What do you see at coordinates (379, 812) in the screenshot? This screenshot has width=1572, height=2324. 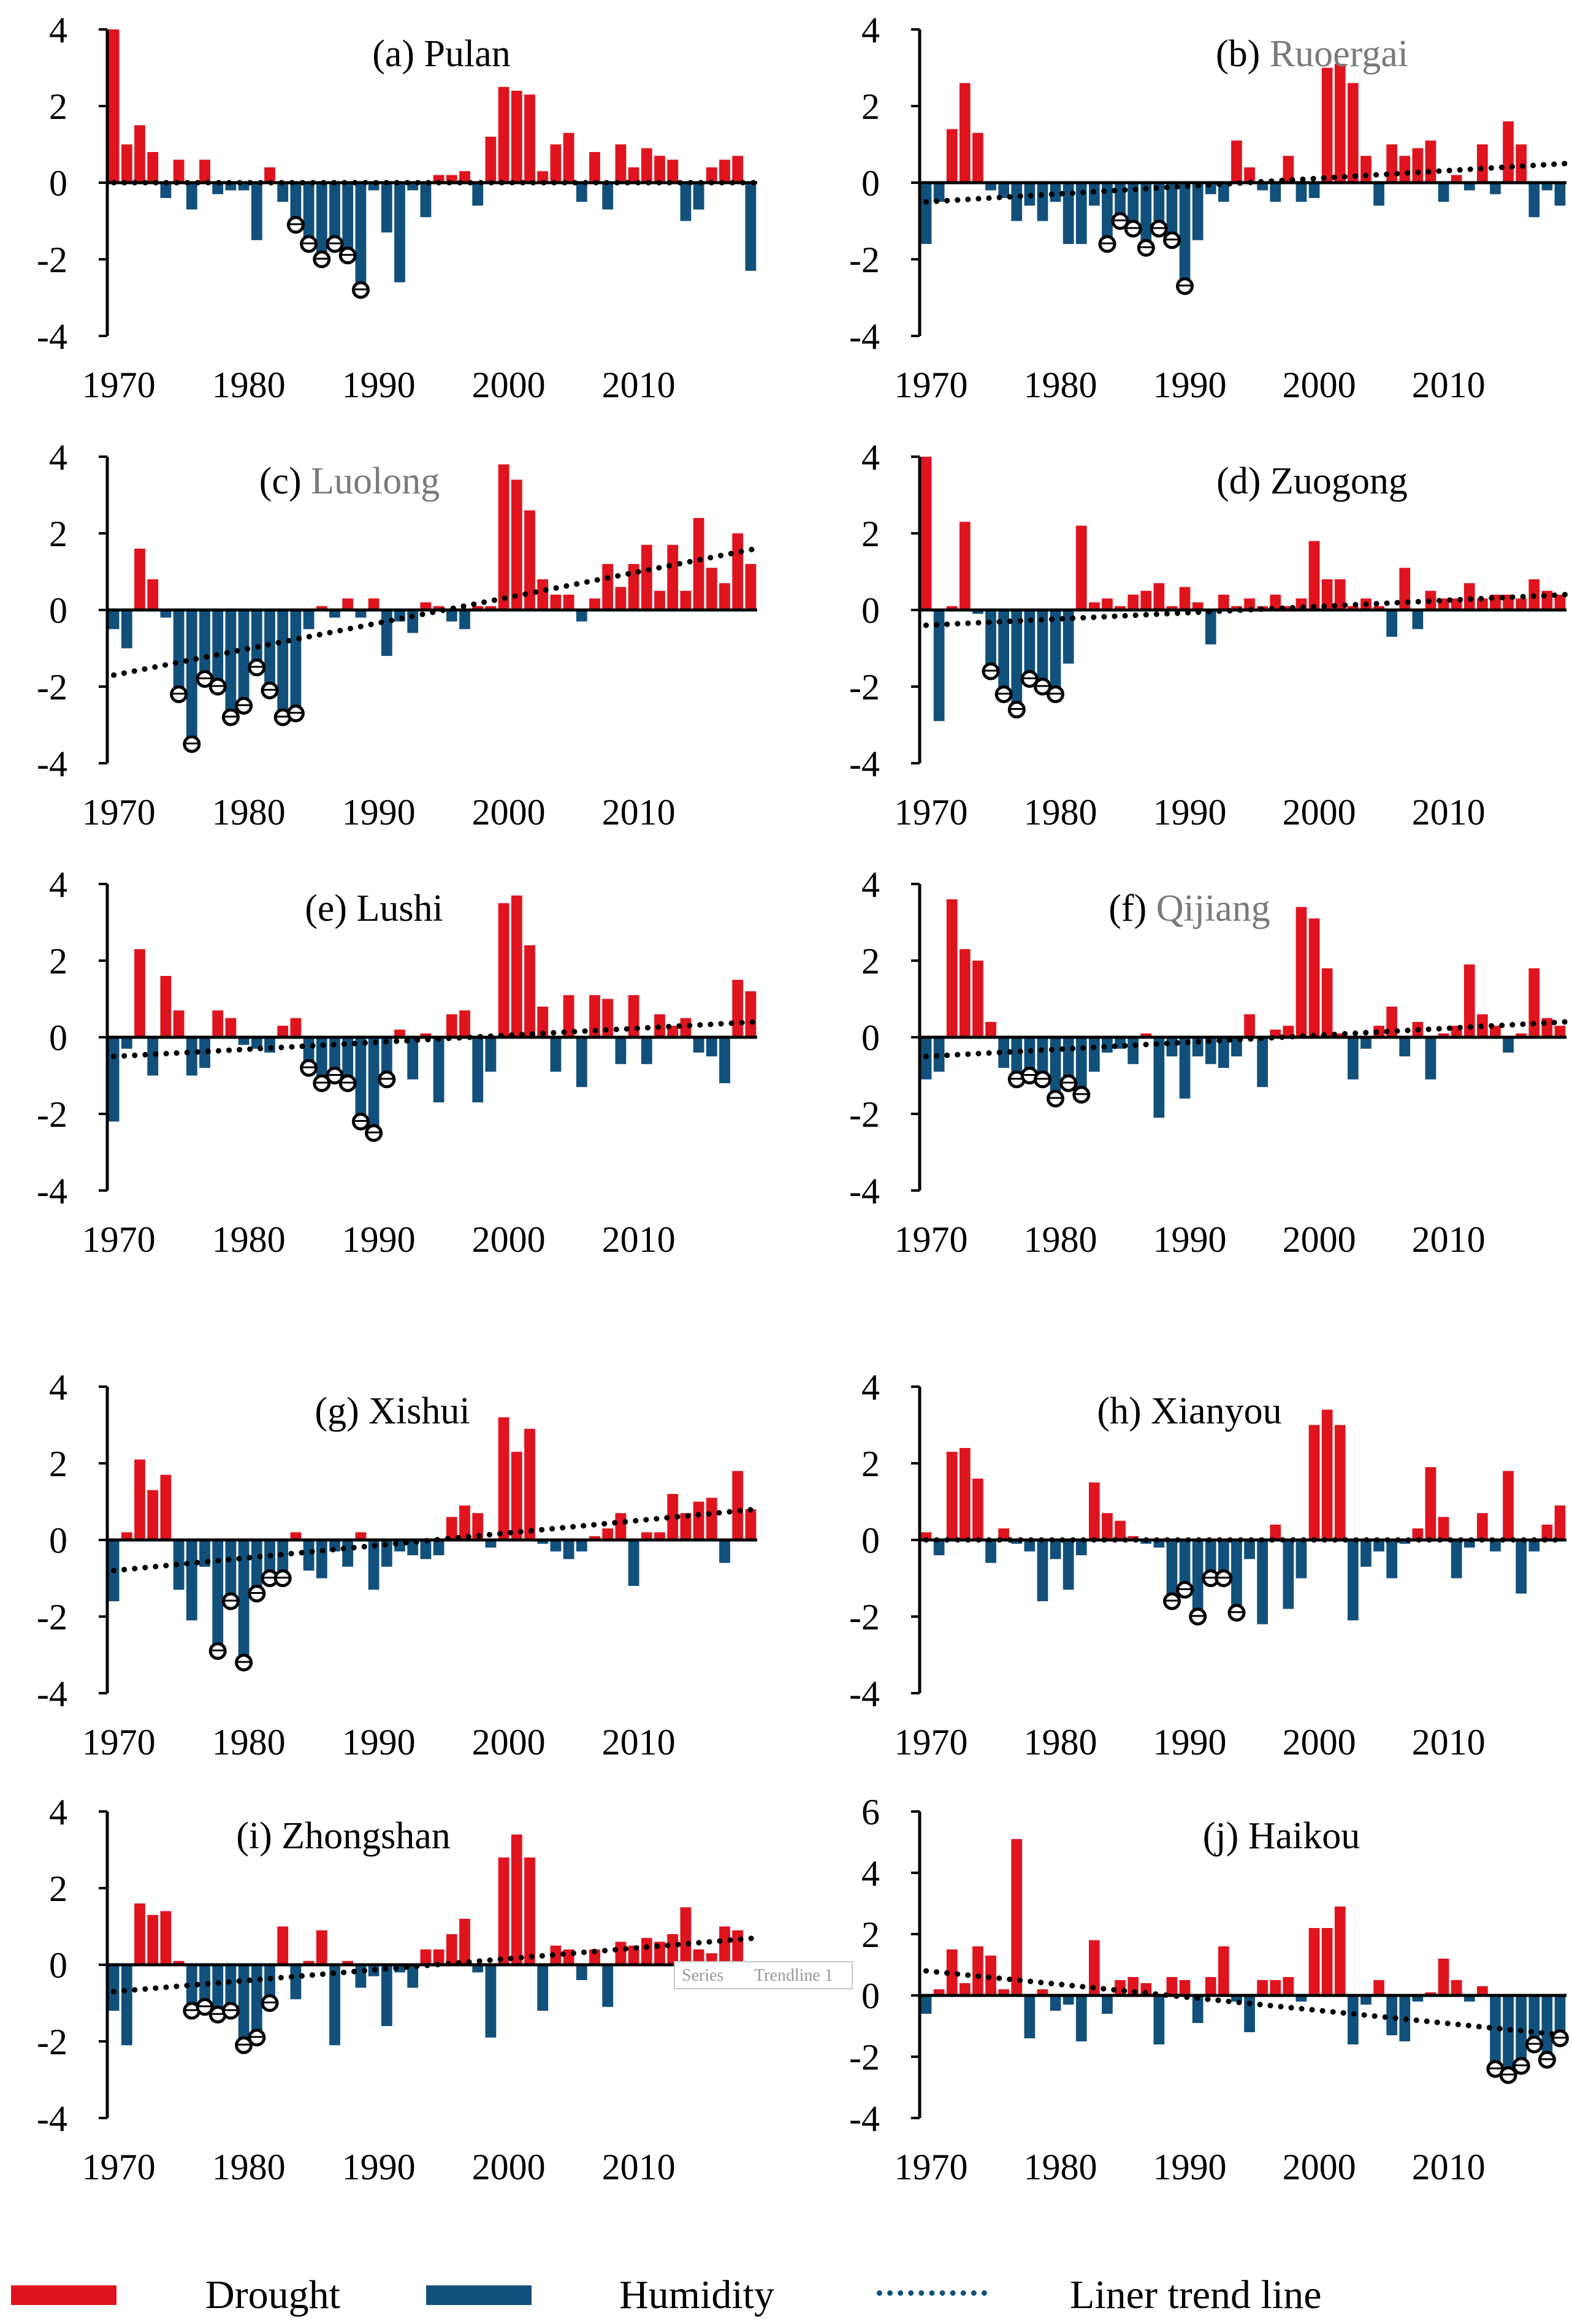 I see `x-tick-label: 1990` at bounding box center [379, 812].